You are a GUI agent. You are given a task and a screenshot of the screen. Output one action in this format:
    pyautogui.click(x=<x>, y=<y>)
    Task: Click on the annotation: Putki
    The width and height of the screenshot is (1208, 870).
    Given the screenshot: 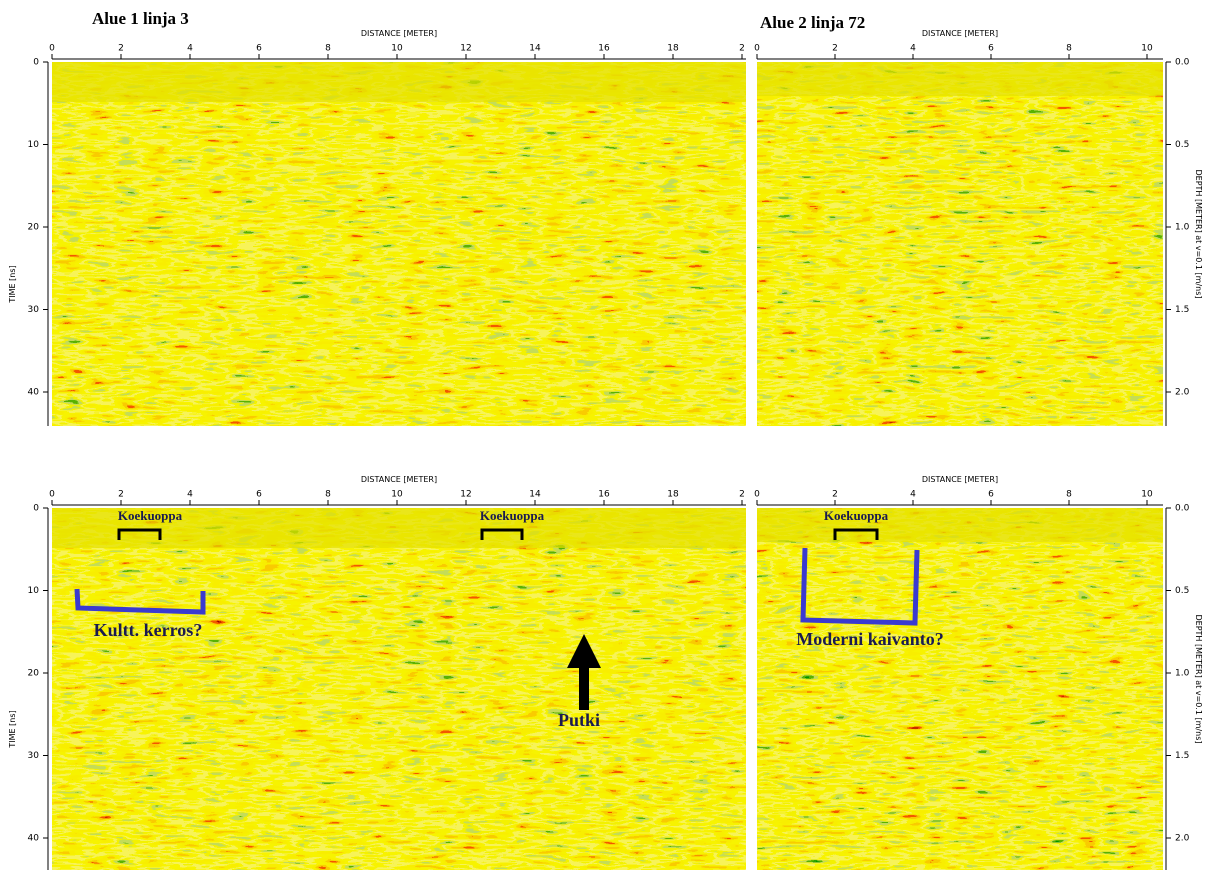 What is the action you would take?
    pyautogui.click(x=579, y=720)
    